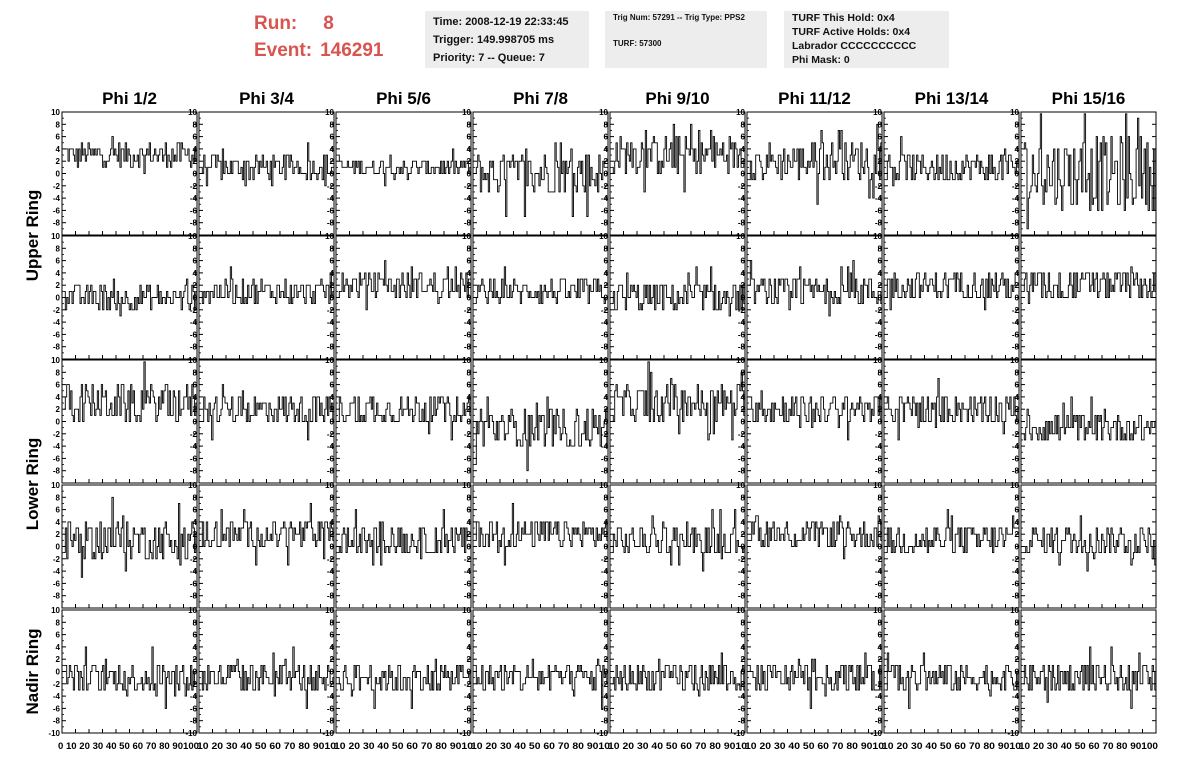  What do you see at coordinates (677, 746) in the screenshot?
I see `x-tick-labels-5: 10 20 30 40 50 60 70 80 9010` at bounding box center [677, 746].